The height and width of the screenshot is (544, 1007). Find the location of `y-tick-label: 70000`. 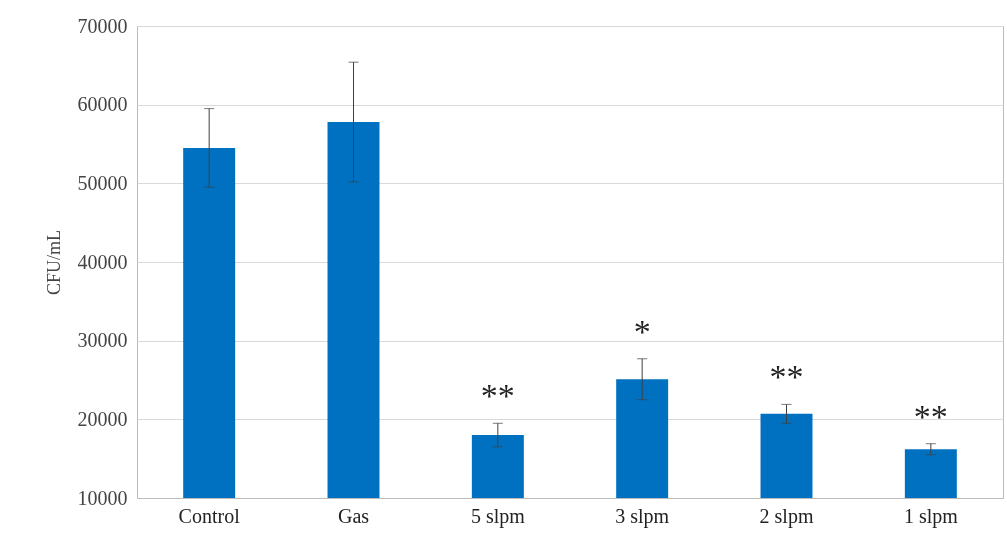

y-tick-label: 70000 is located at coordinates (102, 25).